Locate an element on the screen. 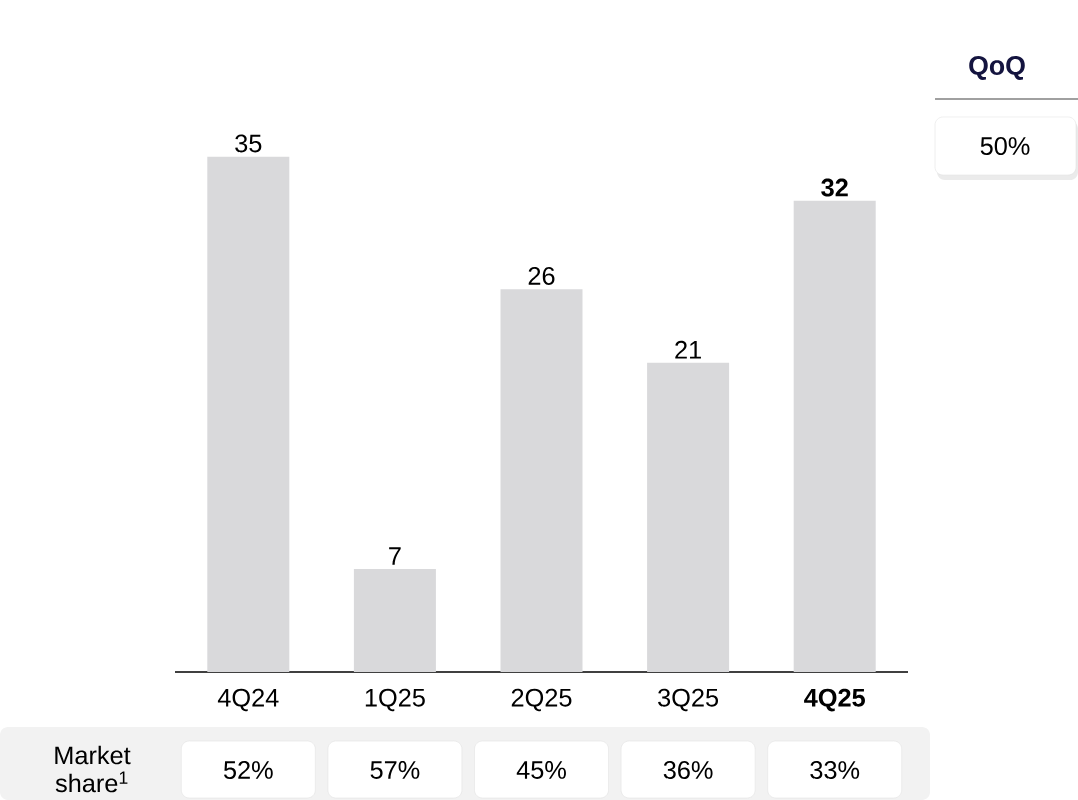 Image resolution: width=1078 pixels, height=800 pixels. x-tick-label: 2Q25 is located at coordinates (541, 700).